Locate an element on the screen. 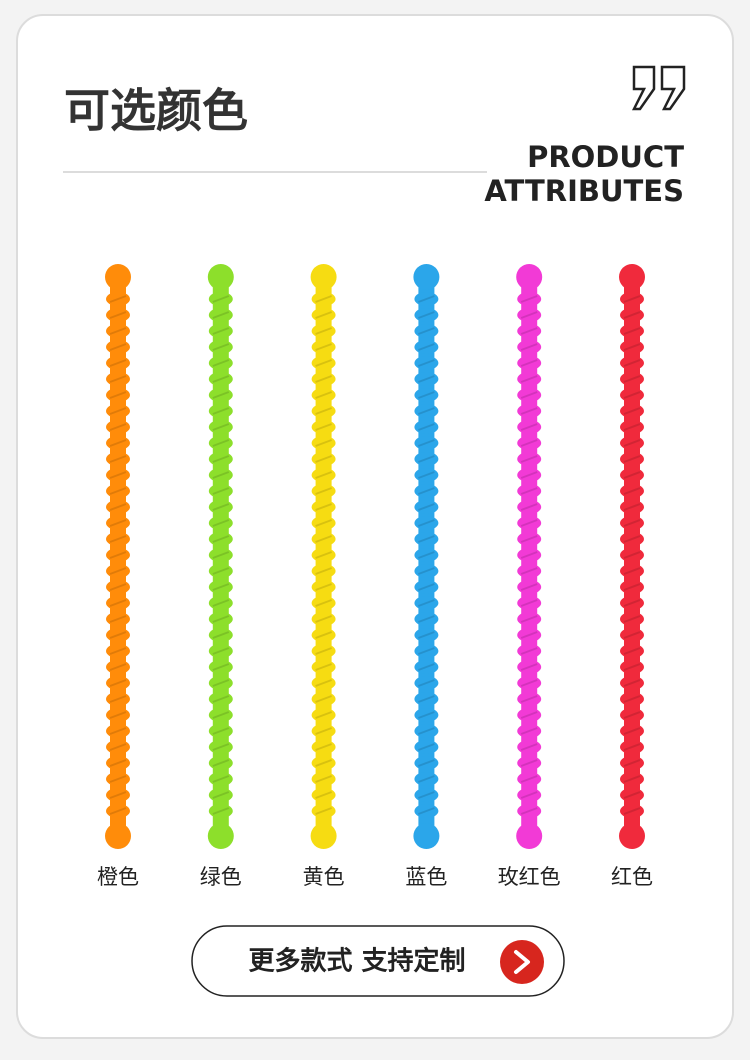  section-title: 可选颜色 is located at coordinates (156, 111).